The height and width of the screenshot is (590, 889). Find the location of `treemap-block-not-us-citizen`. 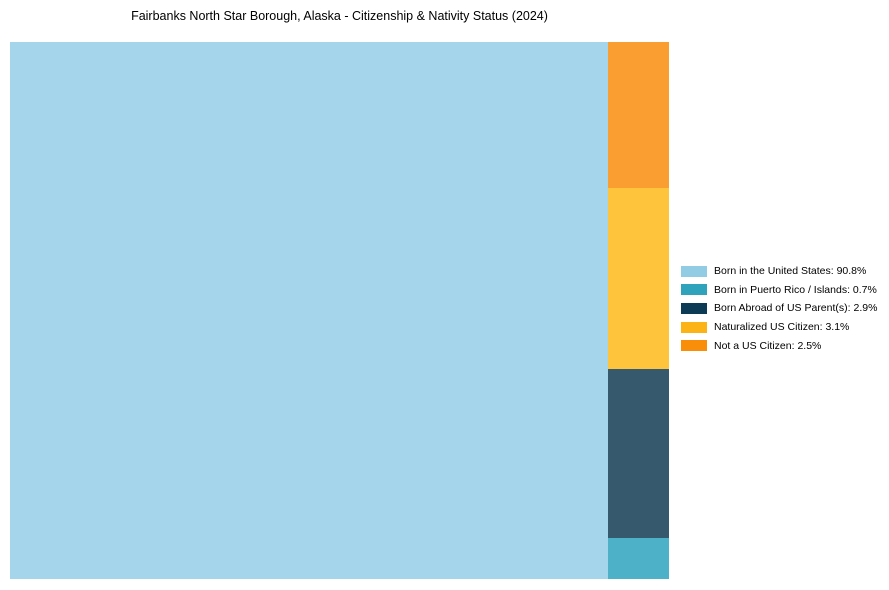

treemap-block-not-us-citizen is located at coordinates (638, 115).